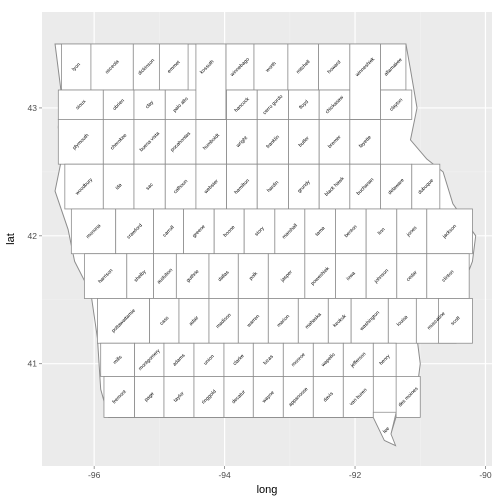  I want to click on county-chickasaw, so click(334, 104).